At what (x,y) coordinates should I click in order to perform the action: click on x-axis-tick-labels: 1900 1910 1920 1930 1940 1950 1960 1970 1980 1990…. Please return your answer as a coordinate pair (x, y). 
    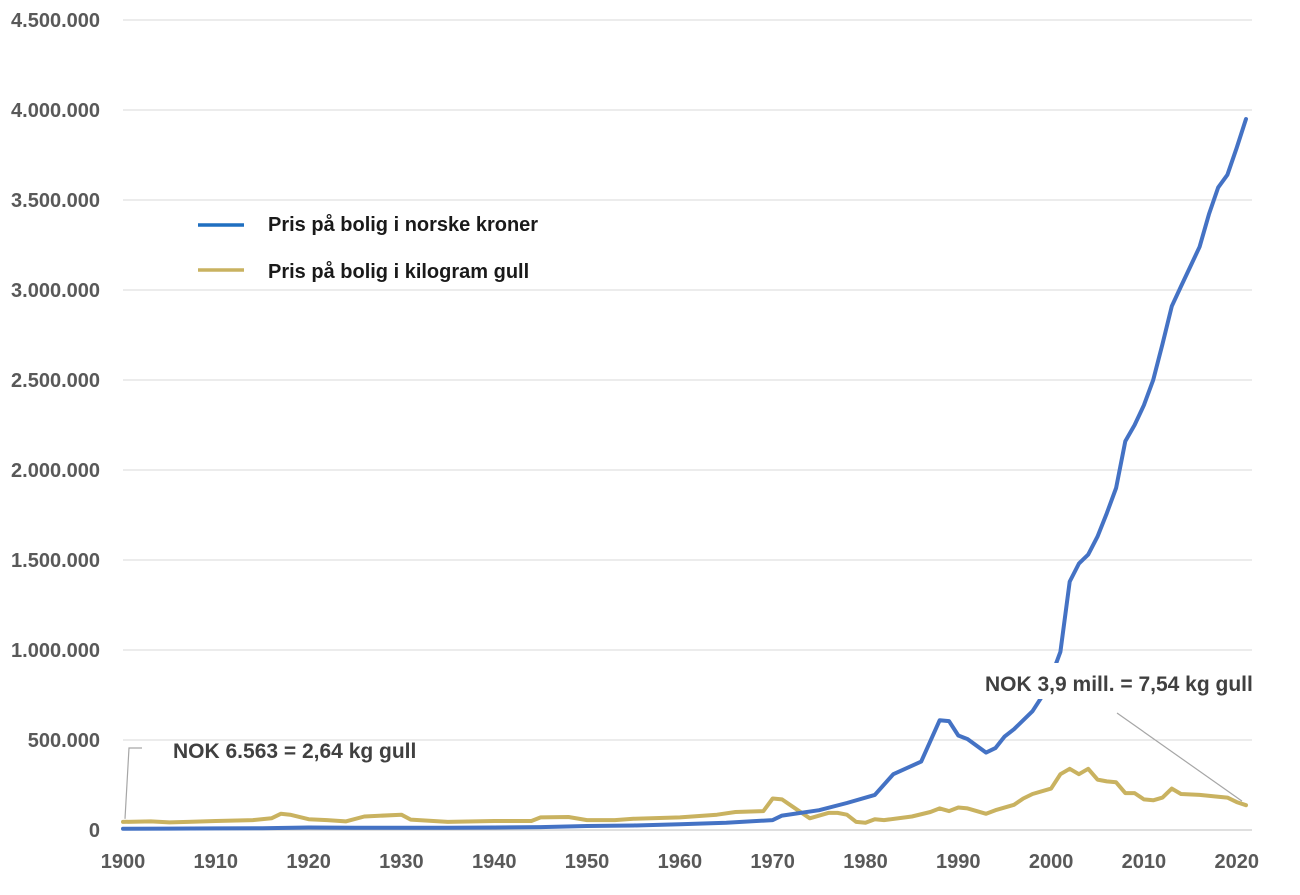
    Looking at the image, I should click on (680, 862).